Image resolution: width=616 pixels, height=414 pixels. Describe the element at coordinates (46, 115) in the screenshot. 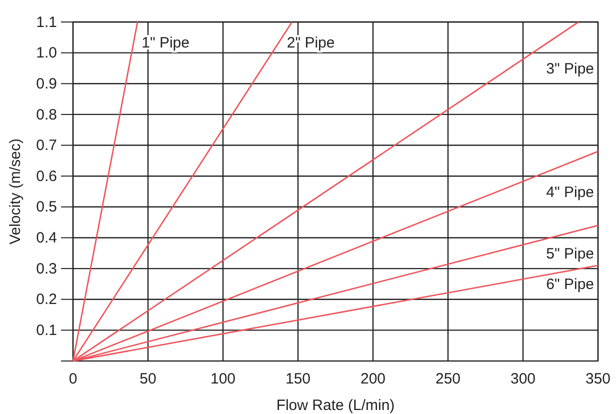

I see `y-tick-label: 0.8` at that location.